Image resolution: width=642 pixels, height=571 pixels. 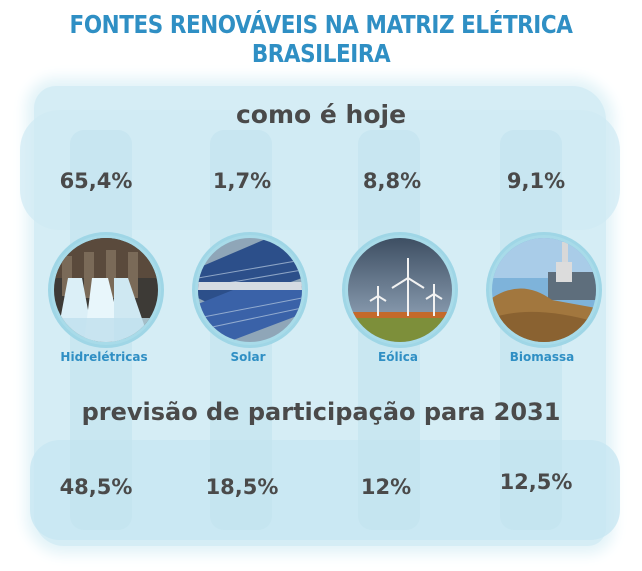 I want to click on wind-turbines-icon, so click(x=400, y=290).